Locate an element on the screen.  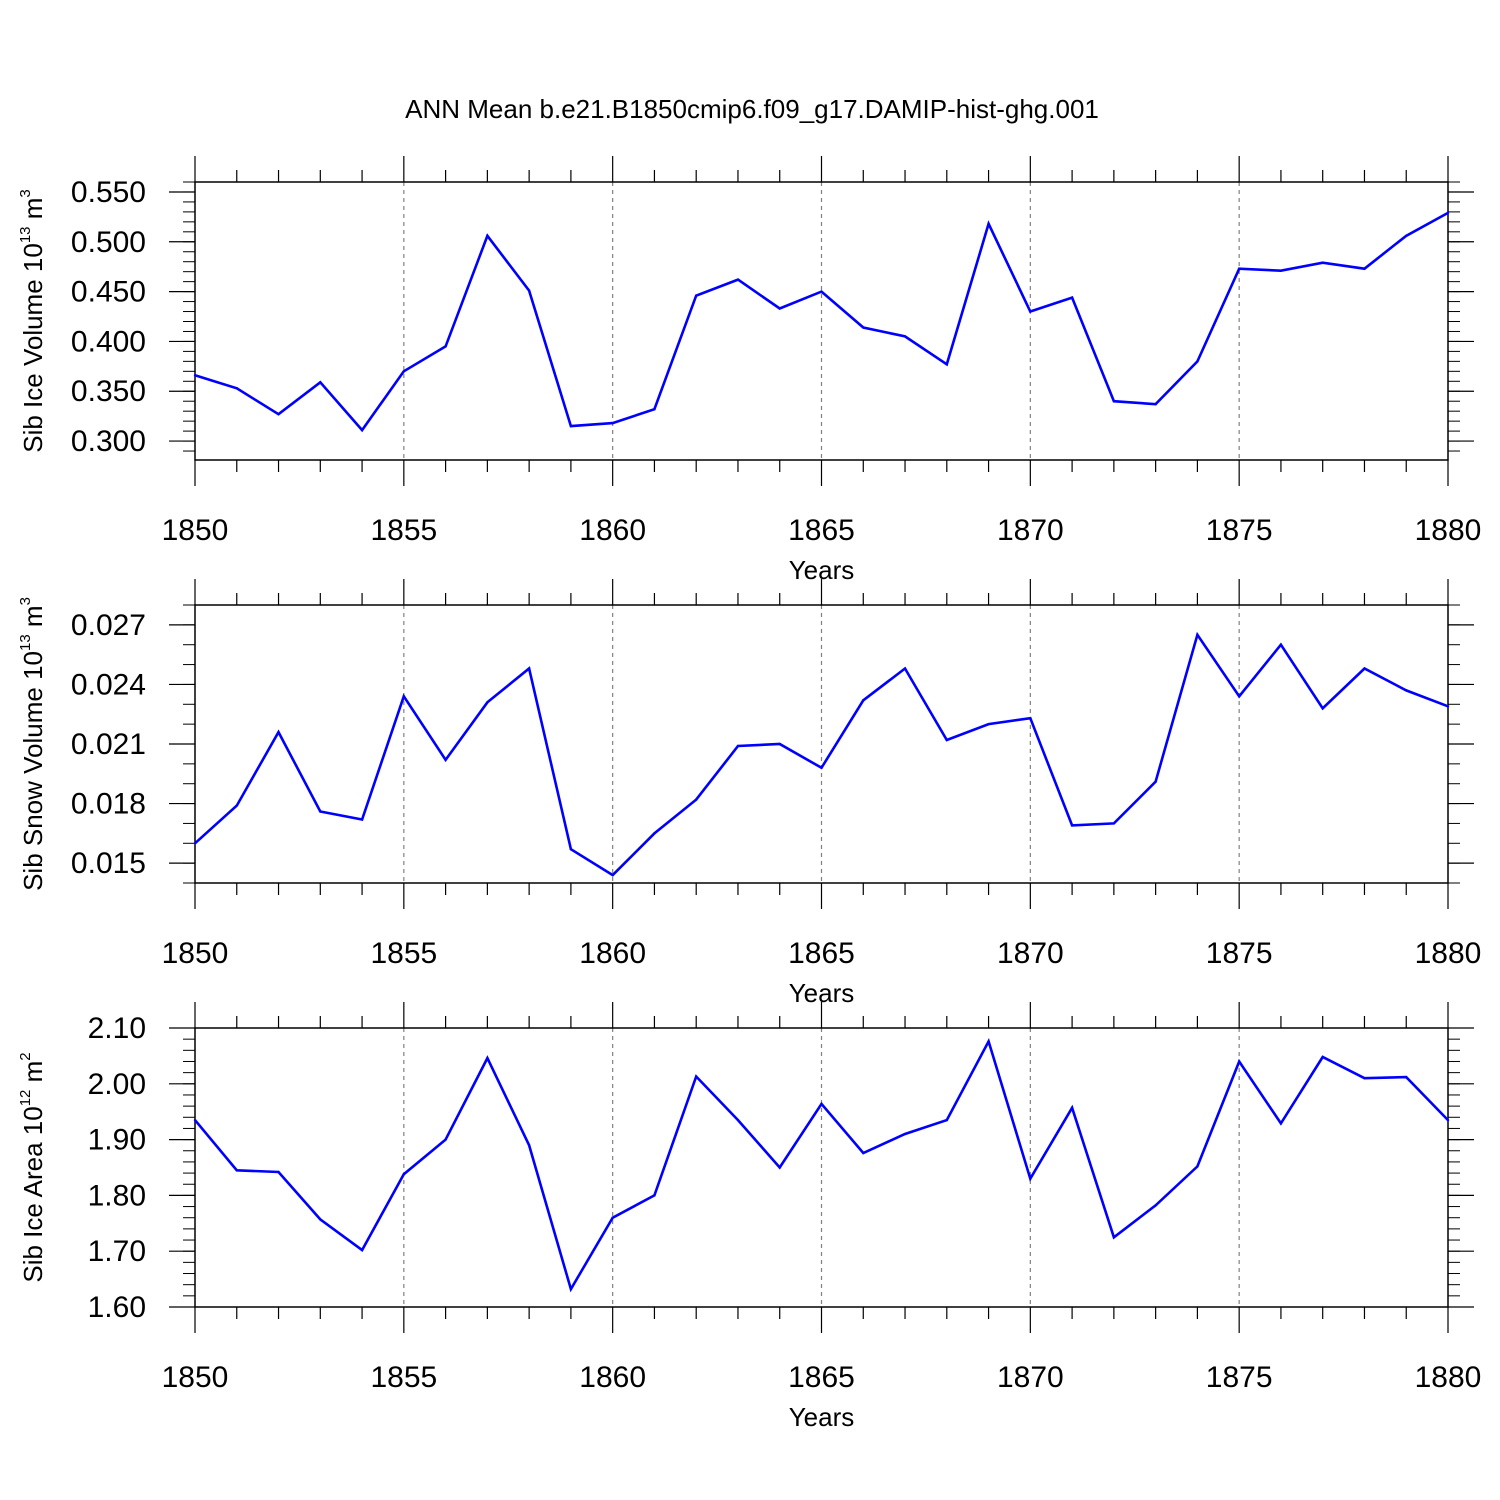
y-tick-label: 0.015 is located at coordinates (108, 863).